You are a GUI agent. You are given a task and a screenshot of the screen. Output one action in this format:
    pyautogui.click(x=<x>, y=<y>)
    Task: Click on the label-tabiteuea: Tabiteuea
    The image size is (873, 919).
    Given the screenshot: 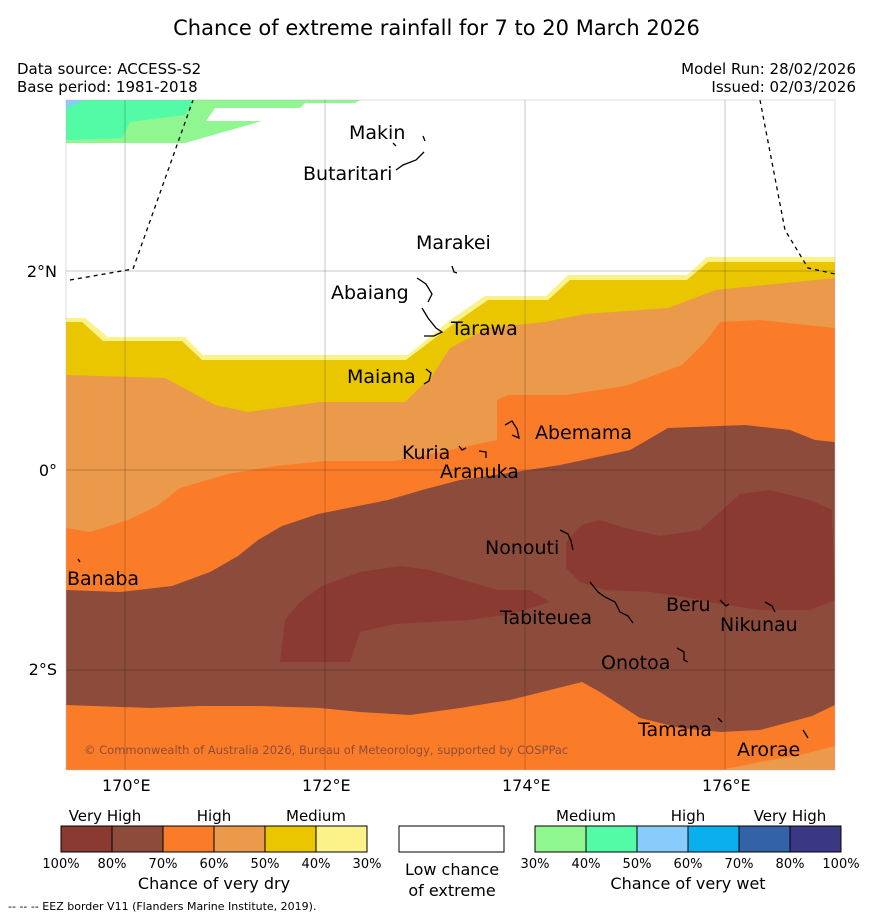 What is the action you would take?
    pyautogui.click(x=545, y=618)
    